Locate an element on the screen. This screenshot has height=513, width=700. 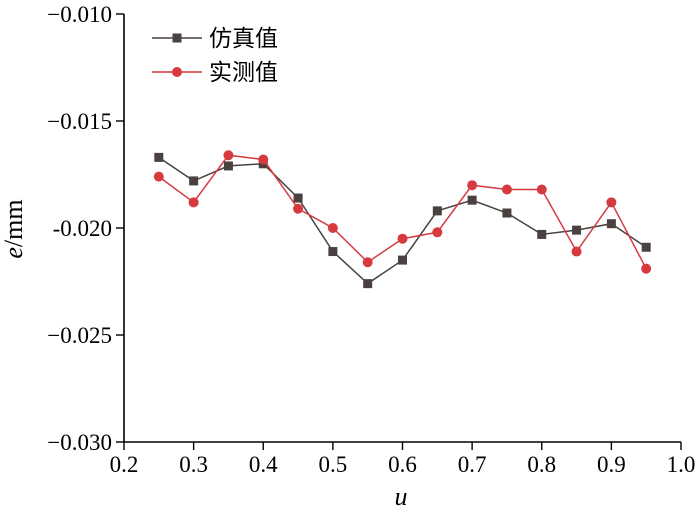
legend-swatch-circle is located at coordinates (177, 72).